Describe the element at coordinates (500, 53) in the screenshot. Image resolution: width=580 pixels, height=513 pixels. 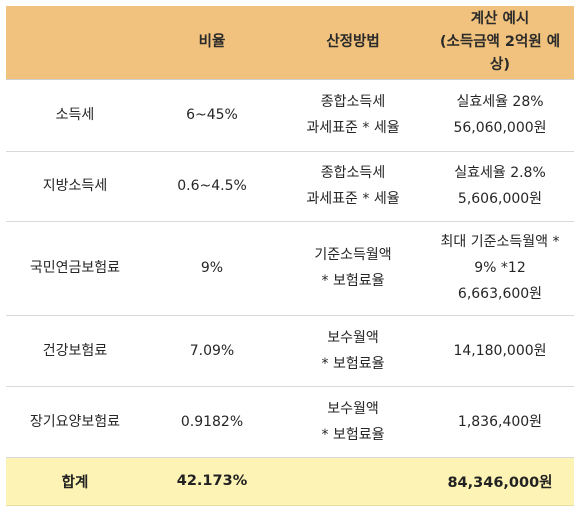
I see `header-example-subtitle: (소득금액 2억원 예상)` at that location.